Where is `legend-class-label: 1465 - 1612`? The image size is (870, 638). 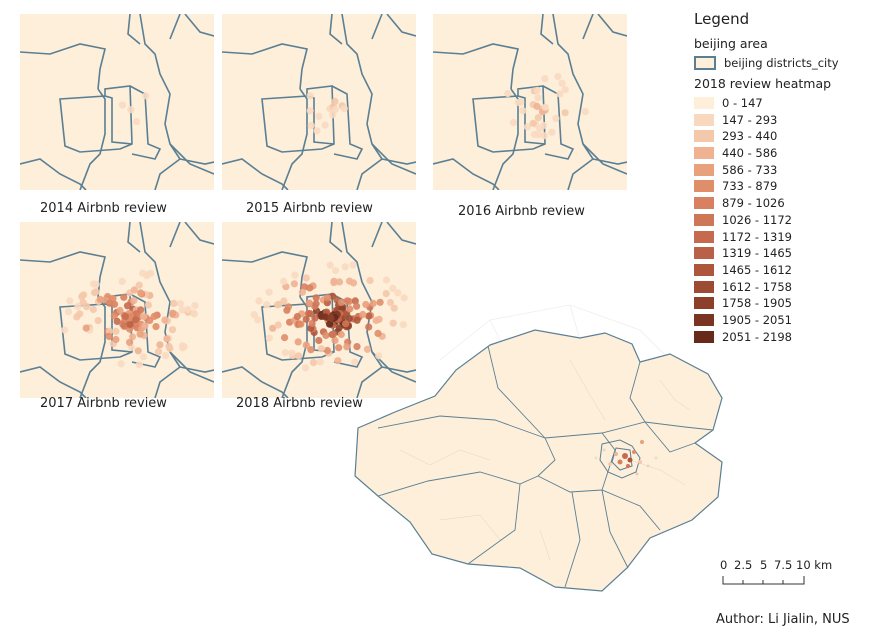 legend-class-label: 1465 - 1612 is located at coordinates (757, 269).